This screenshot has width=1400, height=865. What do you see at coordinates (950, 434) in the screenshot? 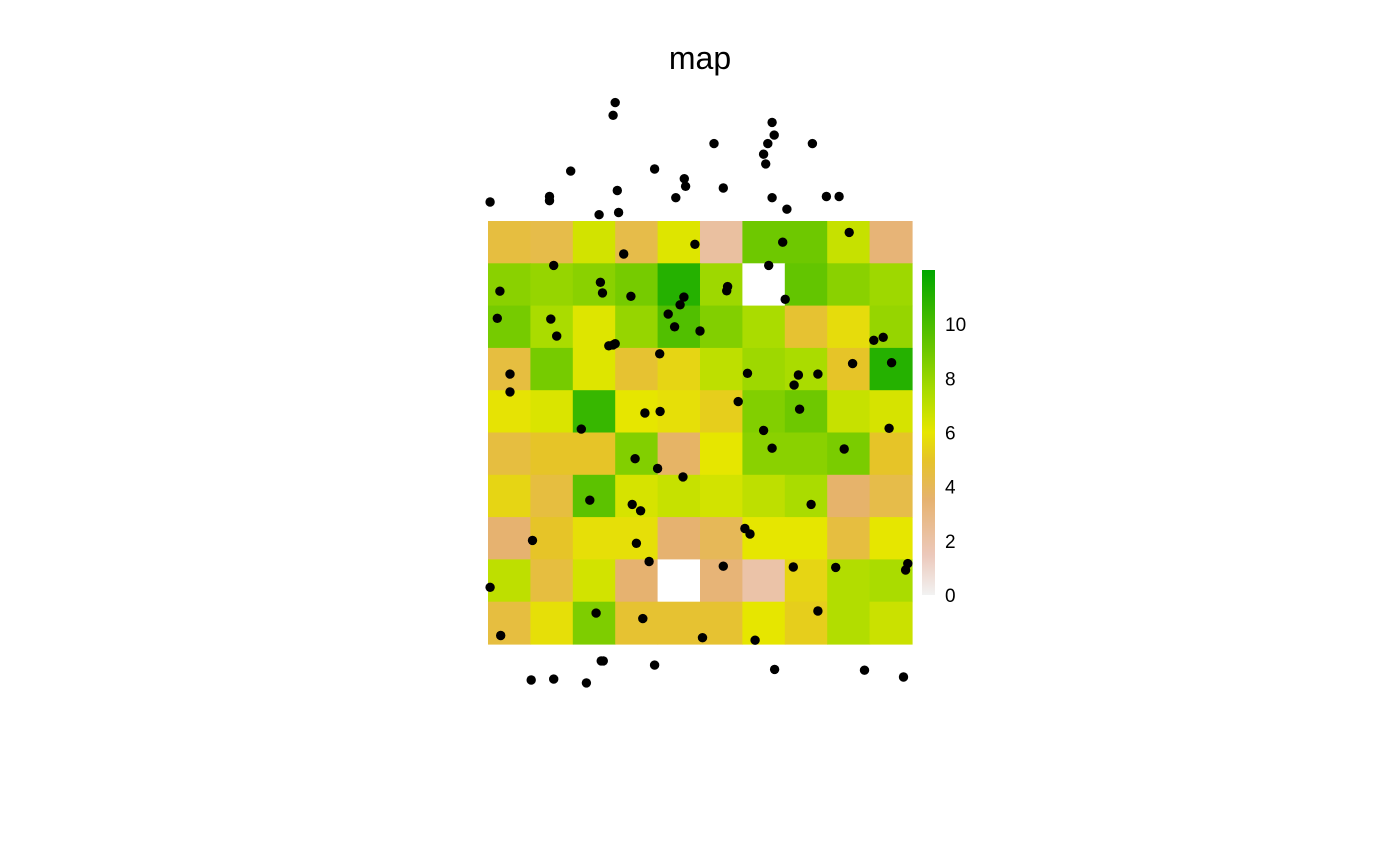
I see `legend-tick-label: 6` at bounding box center [950, 434].